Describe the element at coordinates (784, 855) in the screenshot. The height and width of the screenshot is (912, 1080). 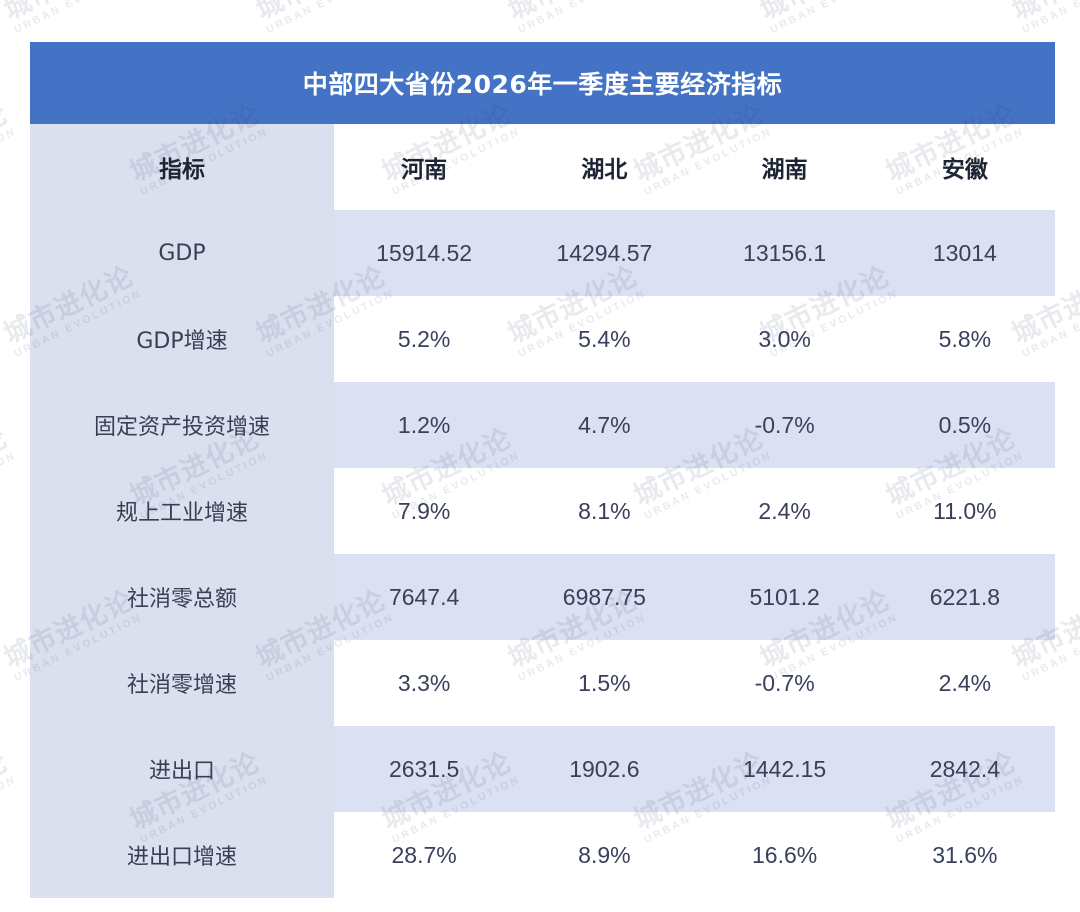
I see `cell-hunan: 16.6%` at that location.